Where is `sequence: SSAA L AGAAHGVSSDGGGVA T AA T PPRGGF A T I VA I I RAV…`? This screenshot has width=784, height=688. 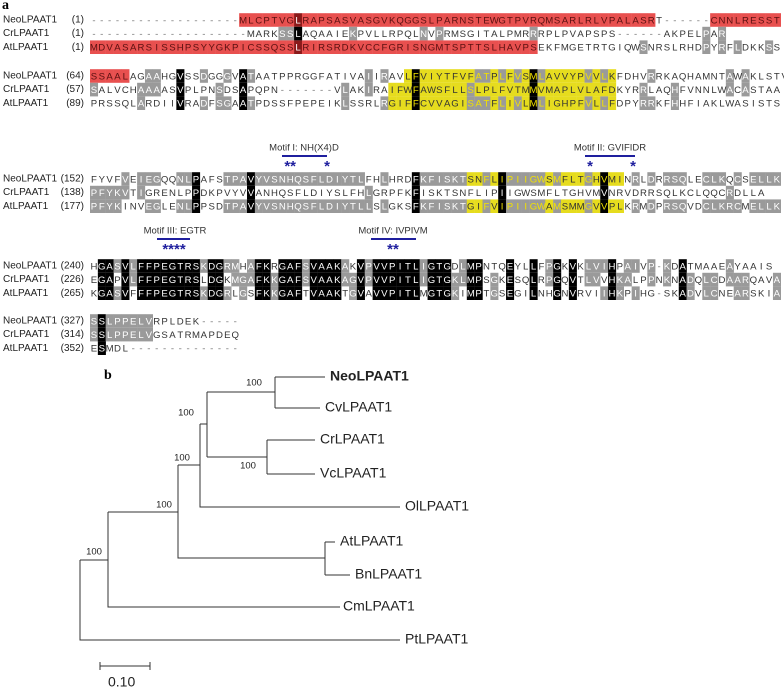 sequence: SSAA L AGAAHGVSSDGGGVA T AA T PPRGGF A T I VA I I RAV… is located at coordinates (437, 76).